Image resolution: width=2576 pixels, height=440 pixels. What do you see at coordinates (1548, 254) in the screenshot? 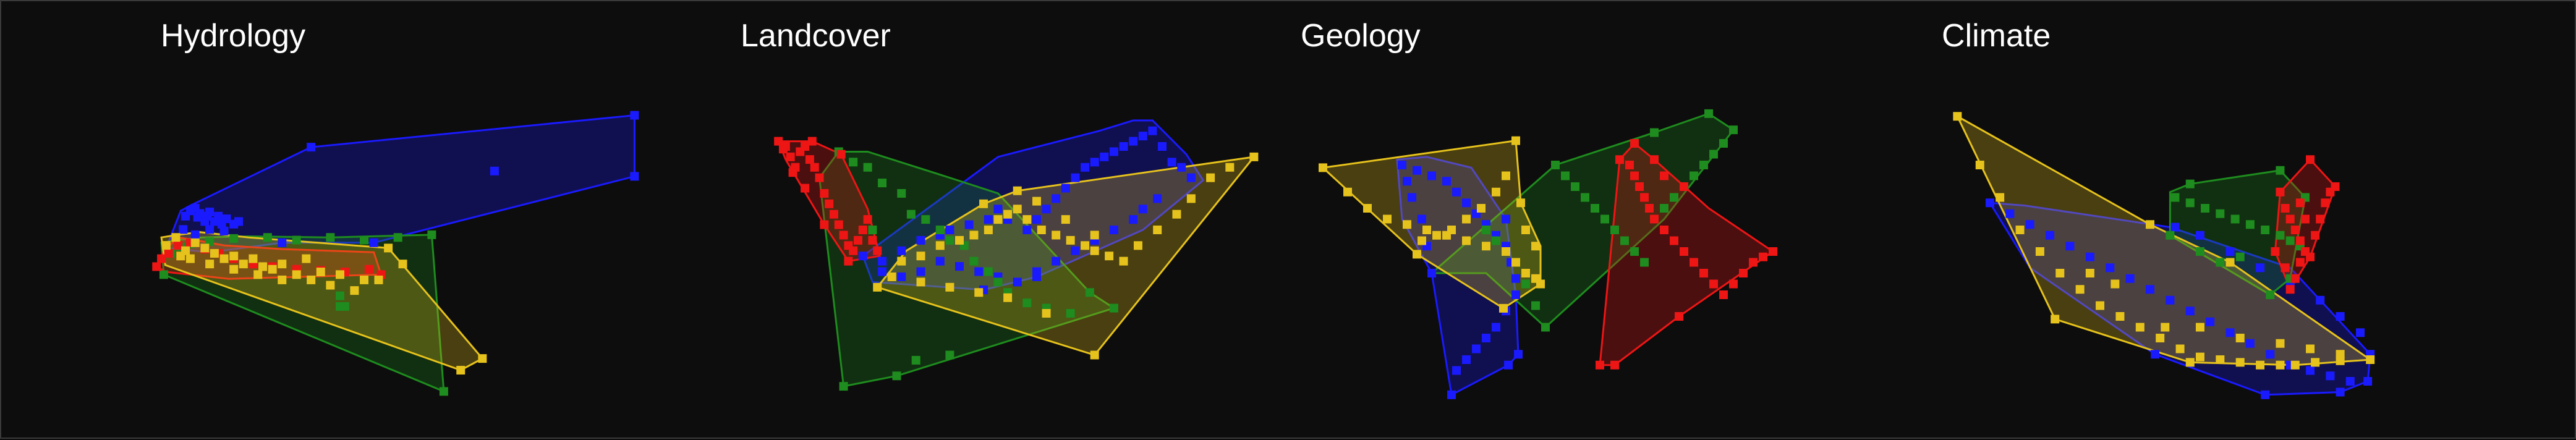
I see `plot-geology` at bounding box center [1548, 254].